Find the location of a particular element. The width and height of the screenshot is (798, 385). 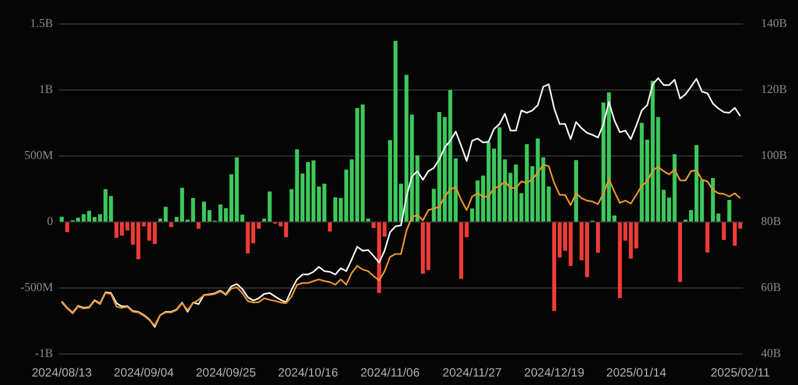

x-tick-label: 2024/10/16 is located at coordinates (308, 373).